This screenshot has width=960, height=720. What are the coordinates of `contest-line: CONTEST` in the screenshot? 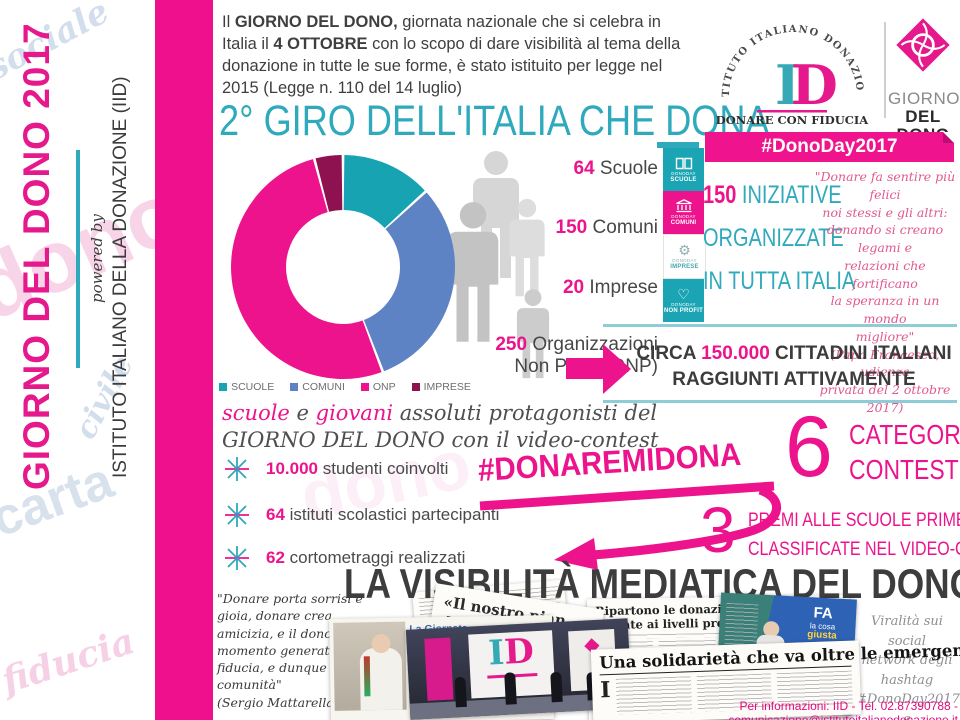 It's located at (904, 469).